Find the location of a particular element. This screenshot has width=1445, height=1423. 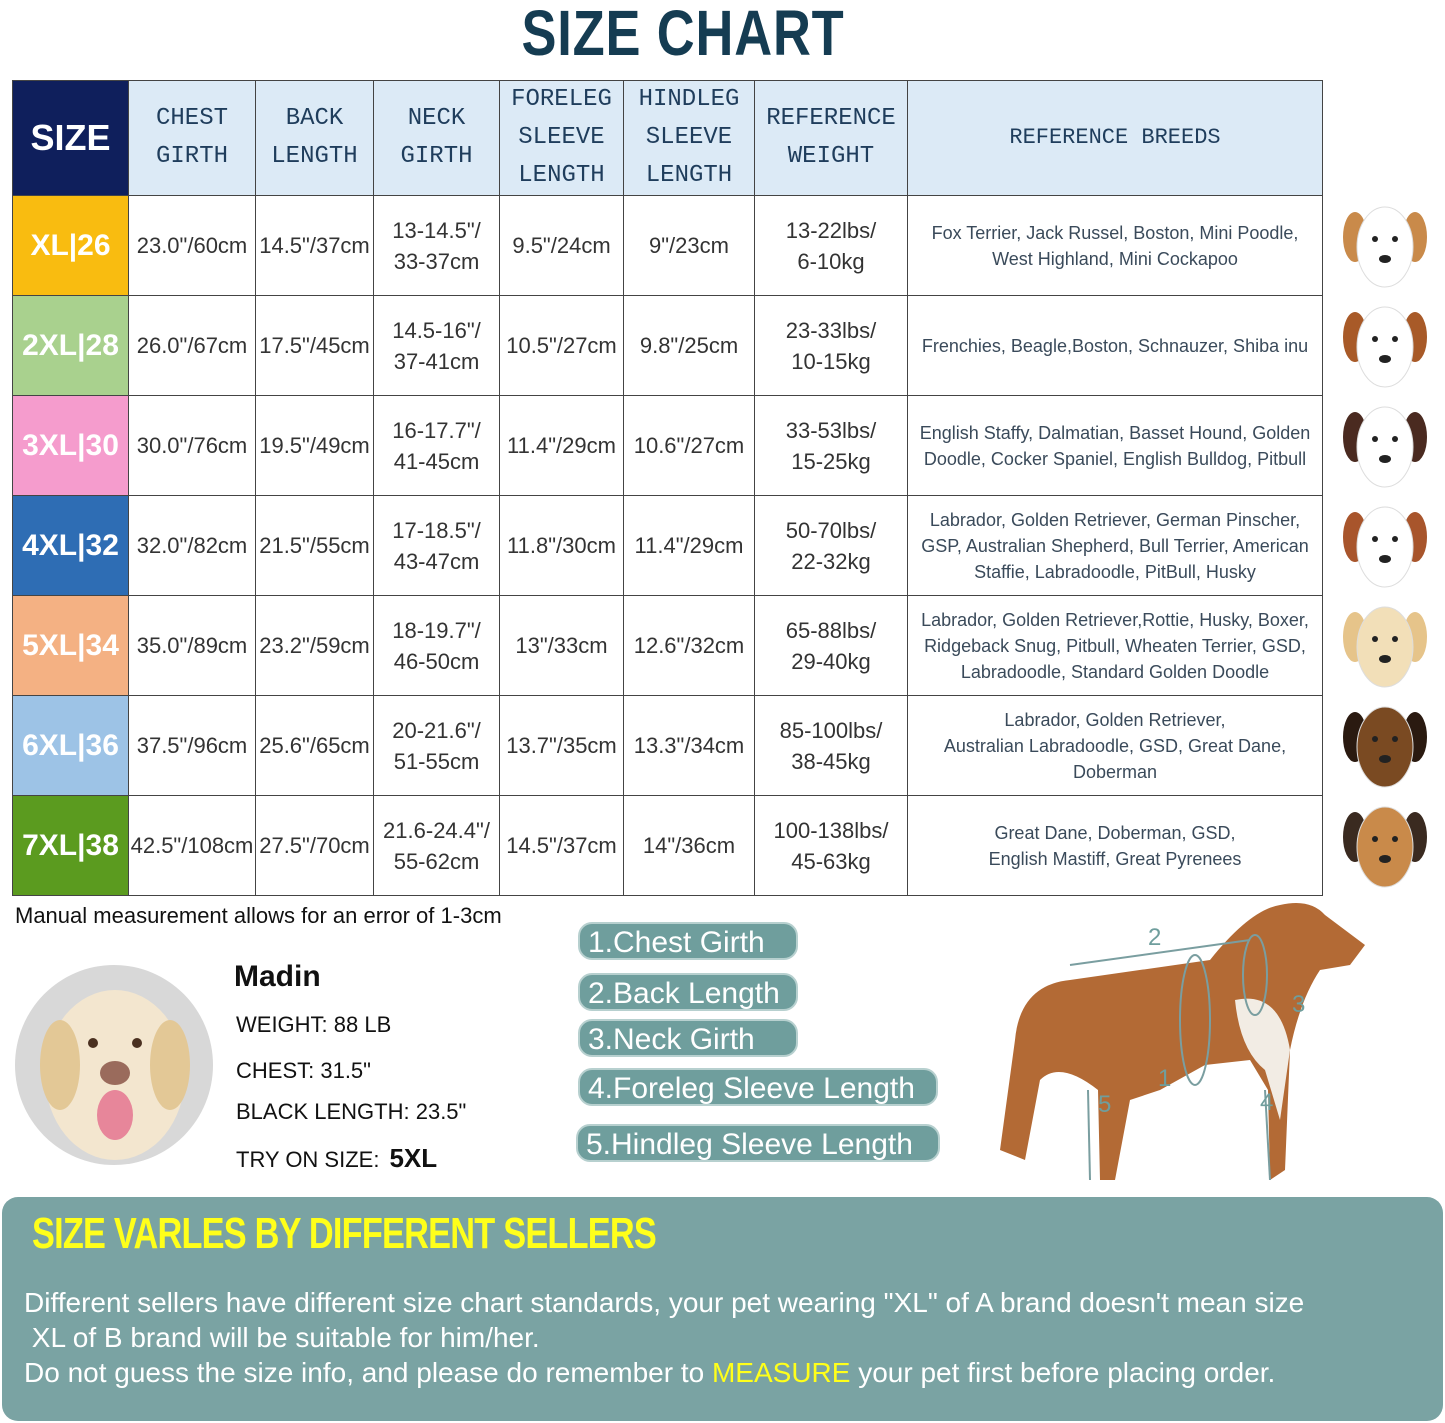

foreleg-cell: 11.4"/29cm is located at coordinates (561, 445).